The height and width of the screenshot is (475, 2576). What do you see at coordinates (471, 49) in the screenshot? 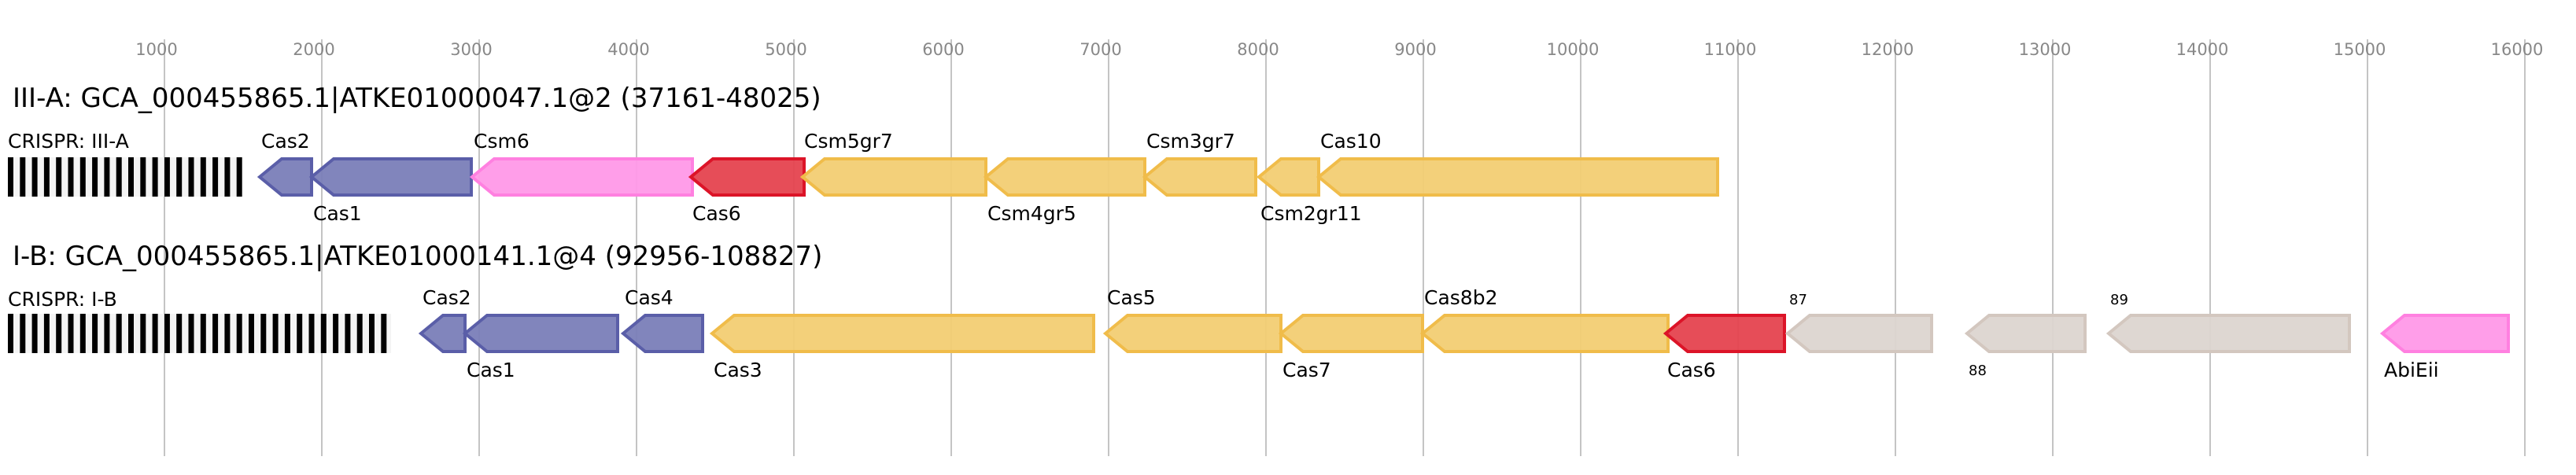
I see `tick-label: 3000` at bounding box center [471, 49].